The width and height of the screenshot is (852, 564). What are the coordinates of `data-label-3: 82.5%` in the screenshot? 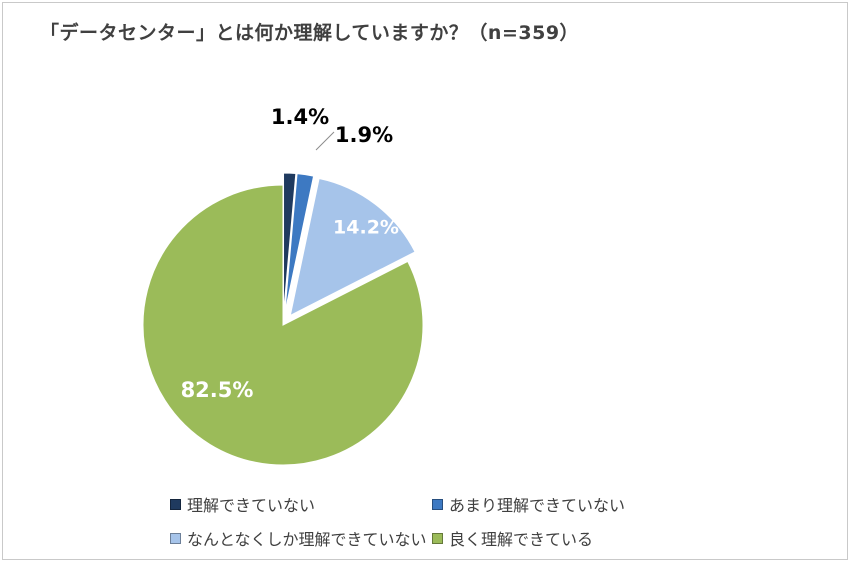 It's located at (217, 390).